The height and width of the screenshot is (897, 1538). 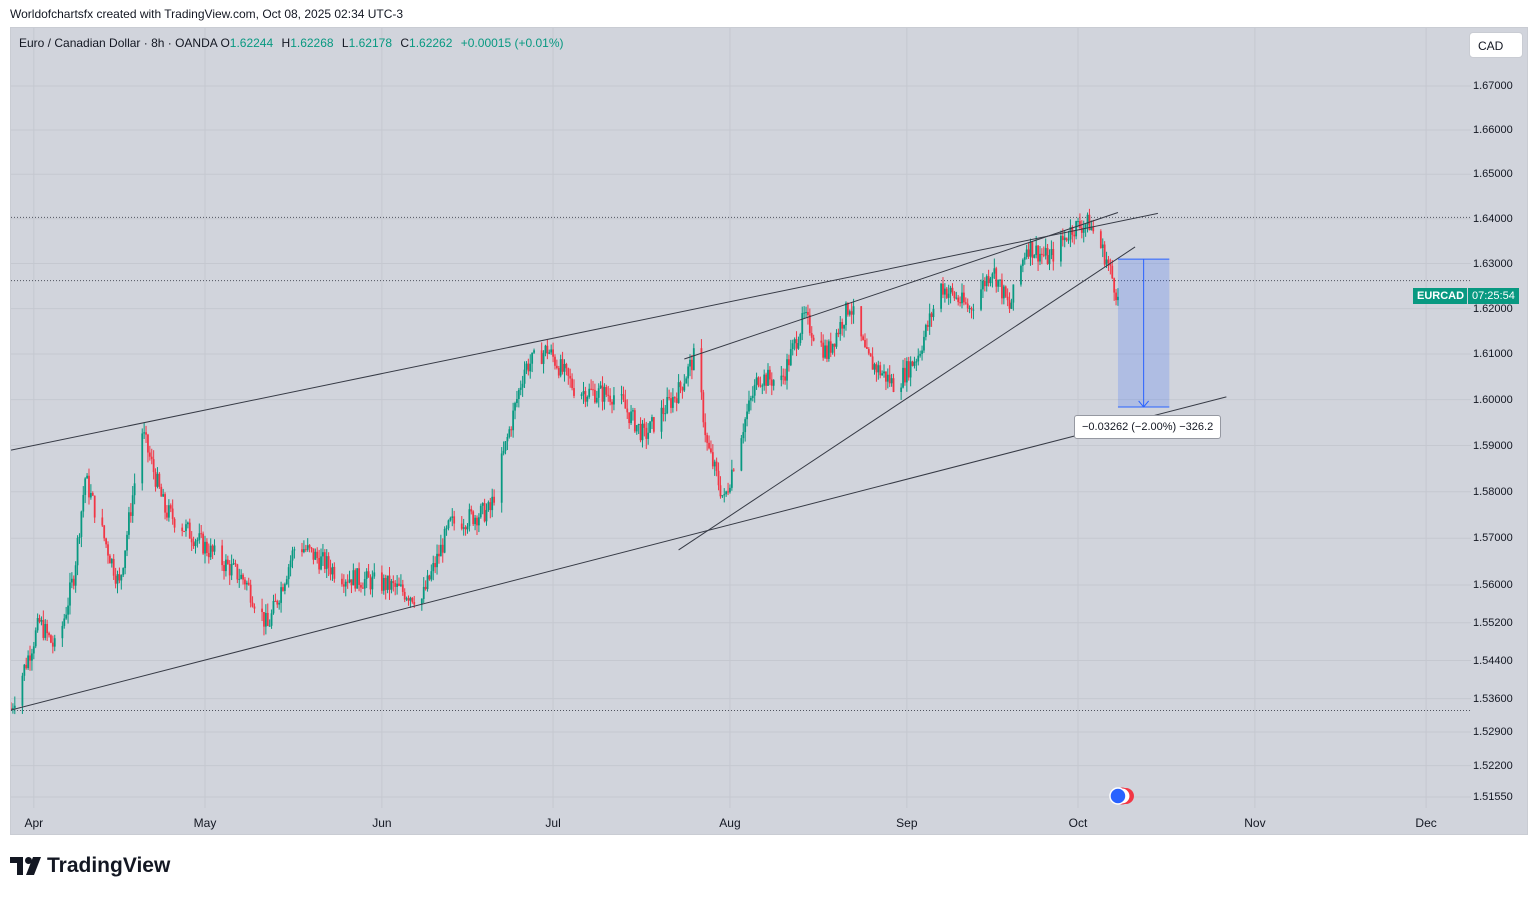 What do you see at coordinates (1493, 129) in the screenshot?
I see `price-tick-label: 1.66000` at bounding box center [1493, 129].